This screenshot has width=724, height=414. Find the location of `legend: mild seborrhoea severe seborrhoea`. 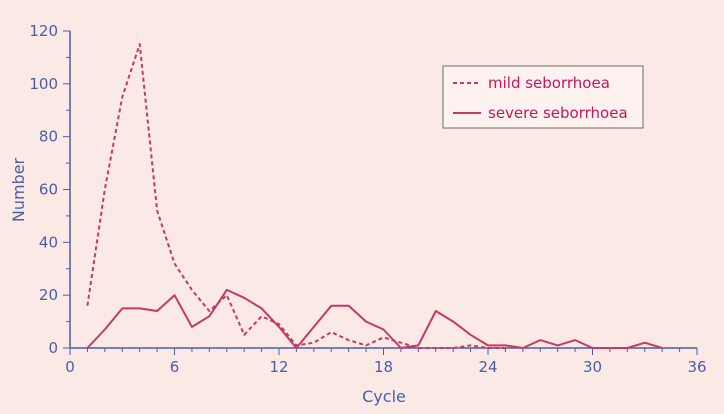

legend: mild seborrhoea severe seborrhoea is located at coordinates (543, 97).